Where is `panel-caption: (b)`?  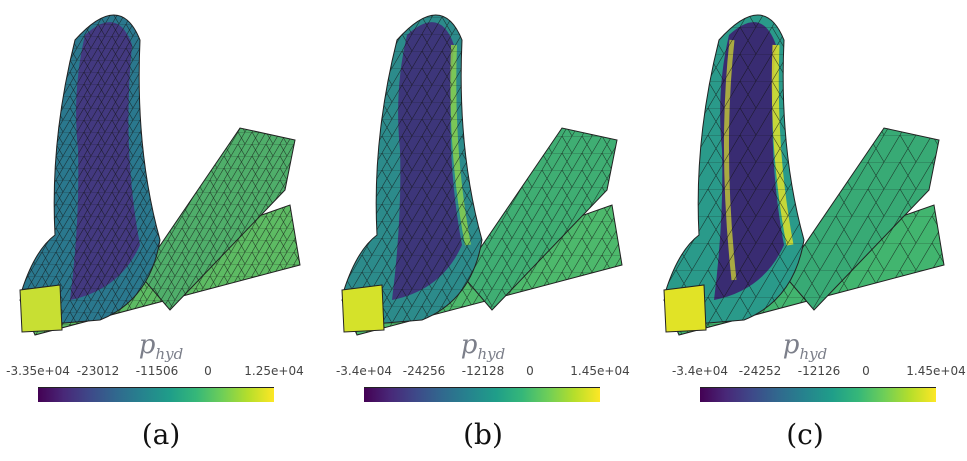
panel-caption: (b) is located at coordinates (483, 434).